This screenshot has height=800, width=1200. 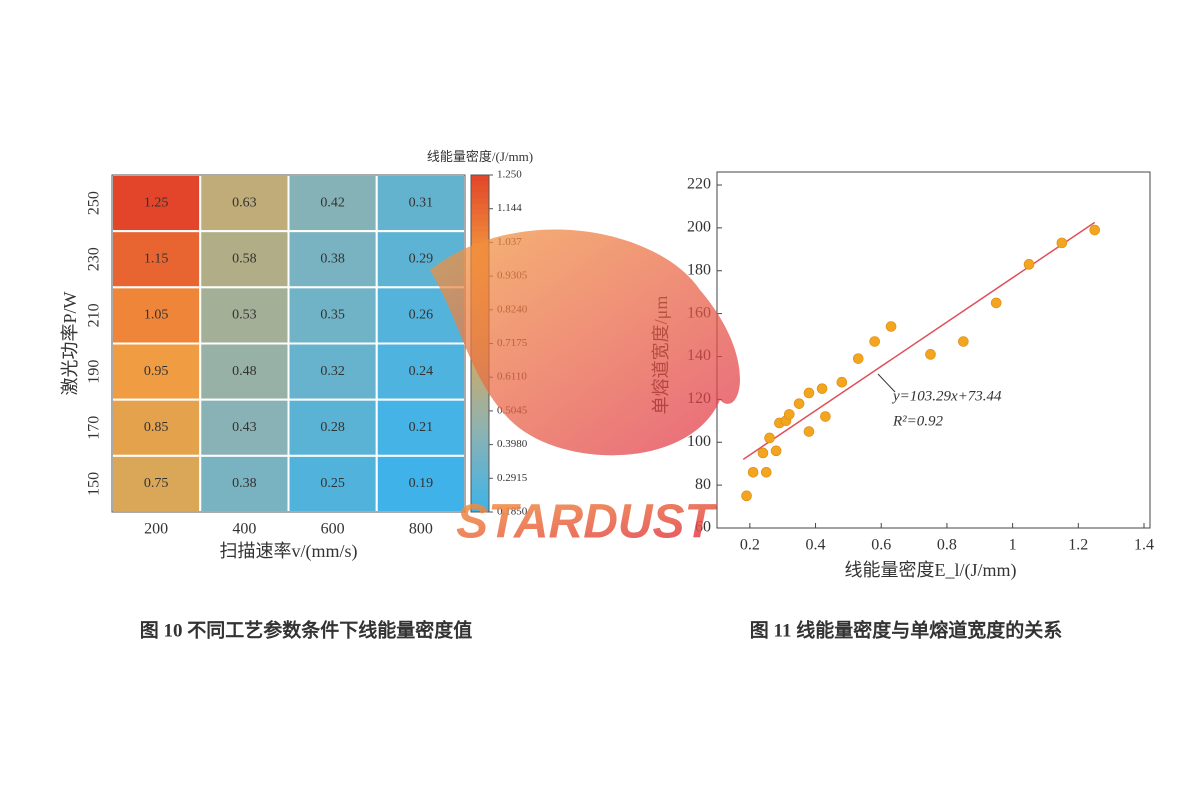 I want to click on annotation: R²=0.92, so click(x=918, y=421).